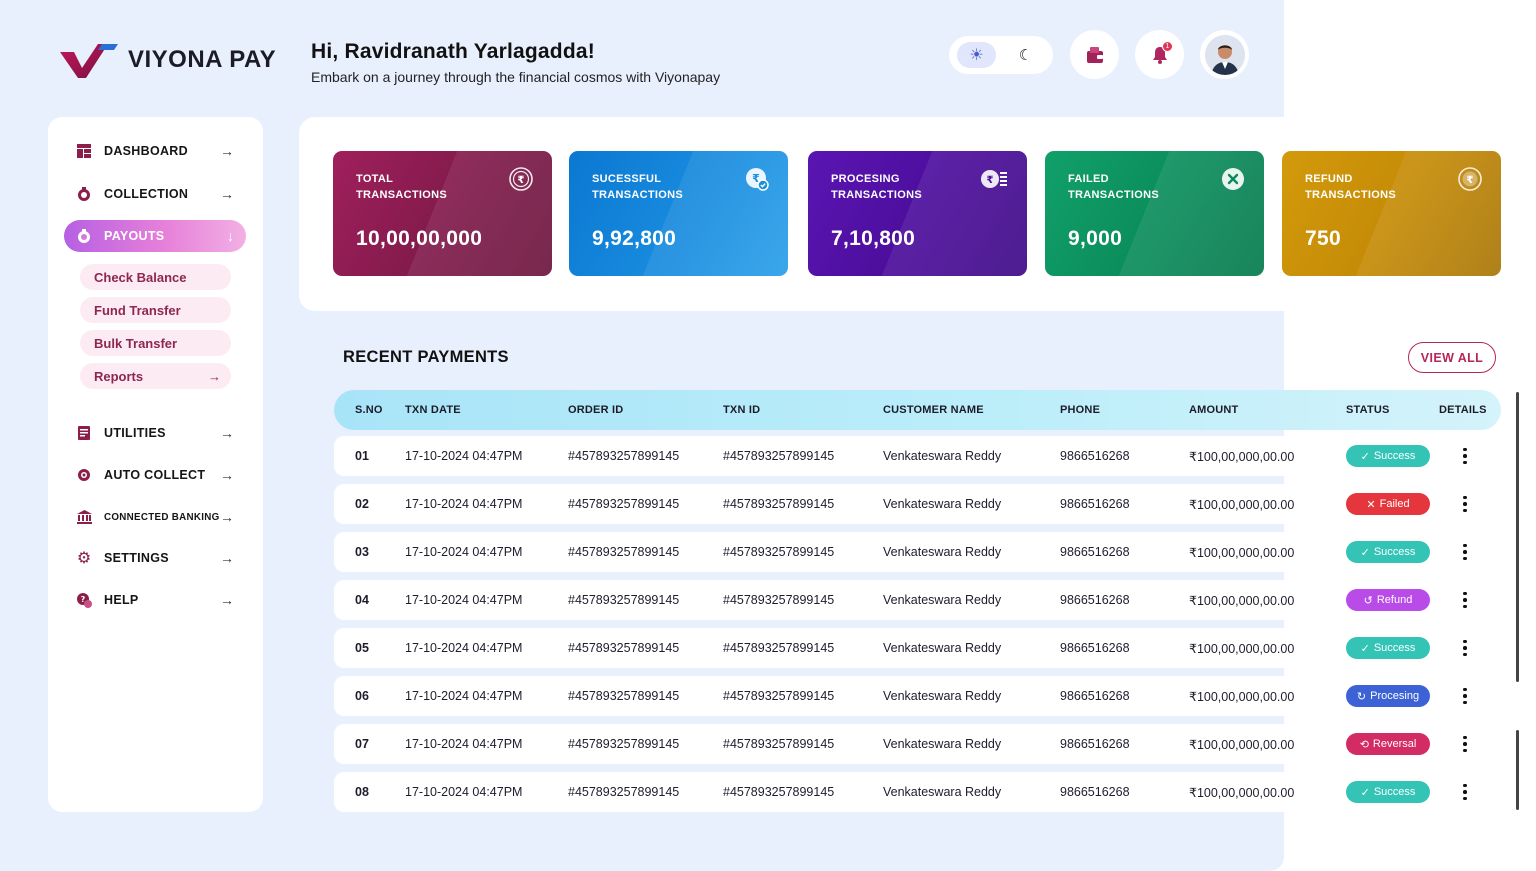 The height and width of the screenshot is (871, 1536). Describe the element at coordinates (155, 558) in the screenshot. I see `sidebar-item-settings: ⚙ SETTINGS →` at that location.